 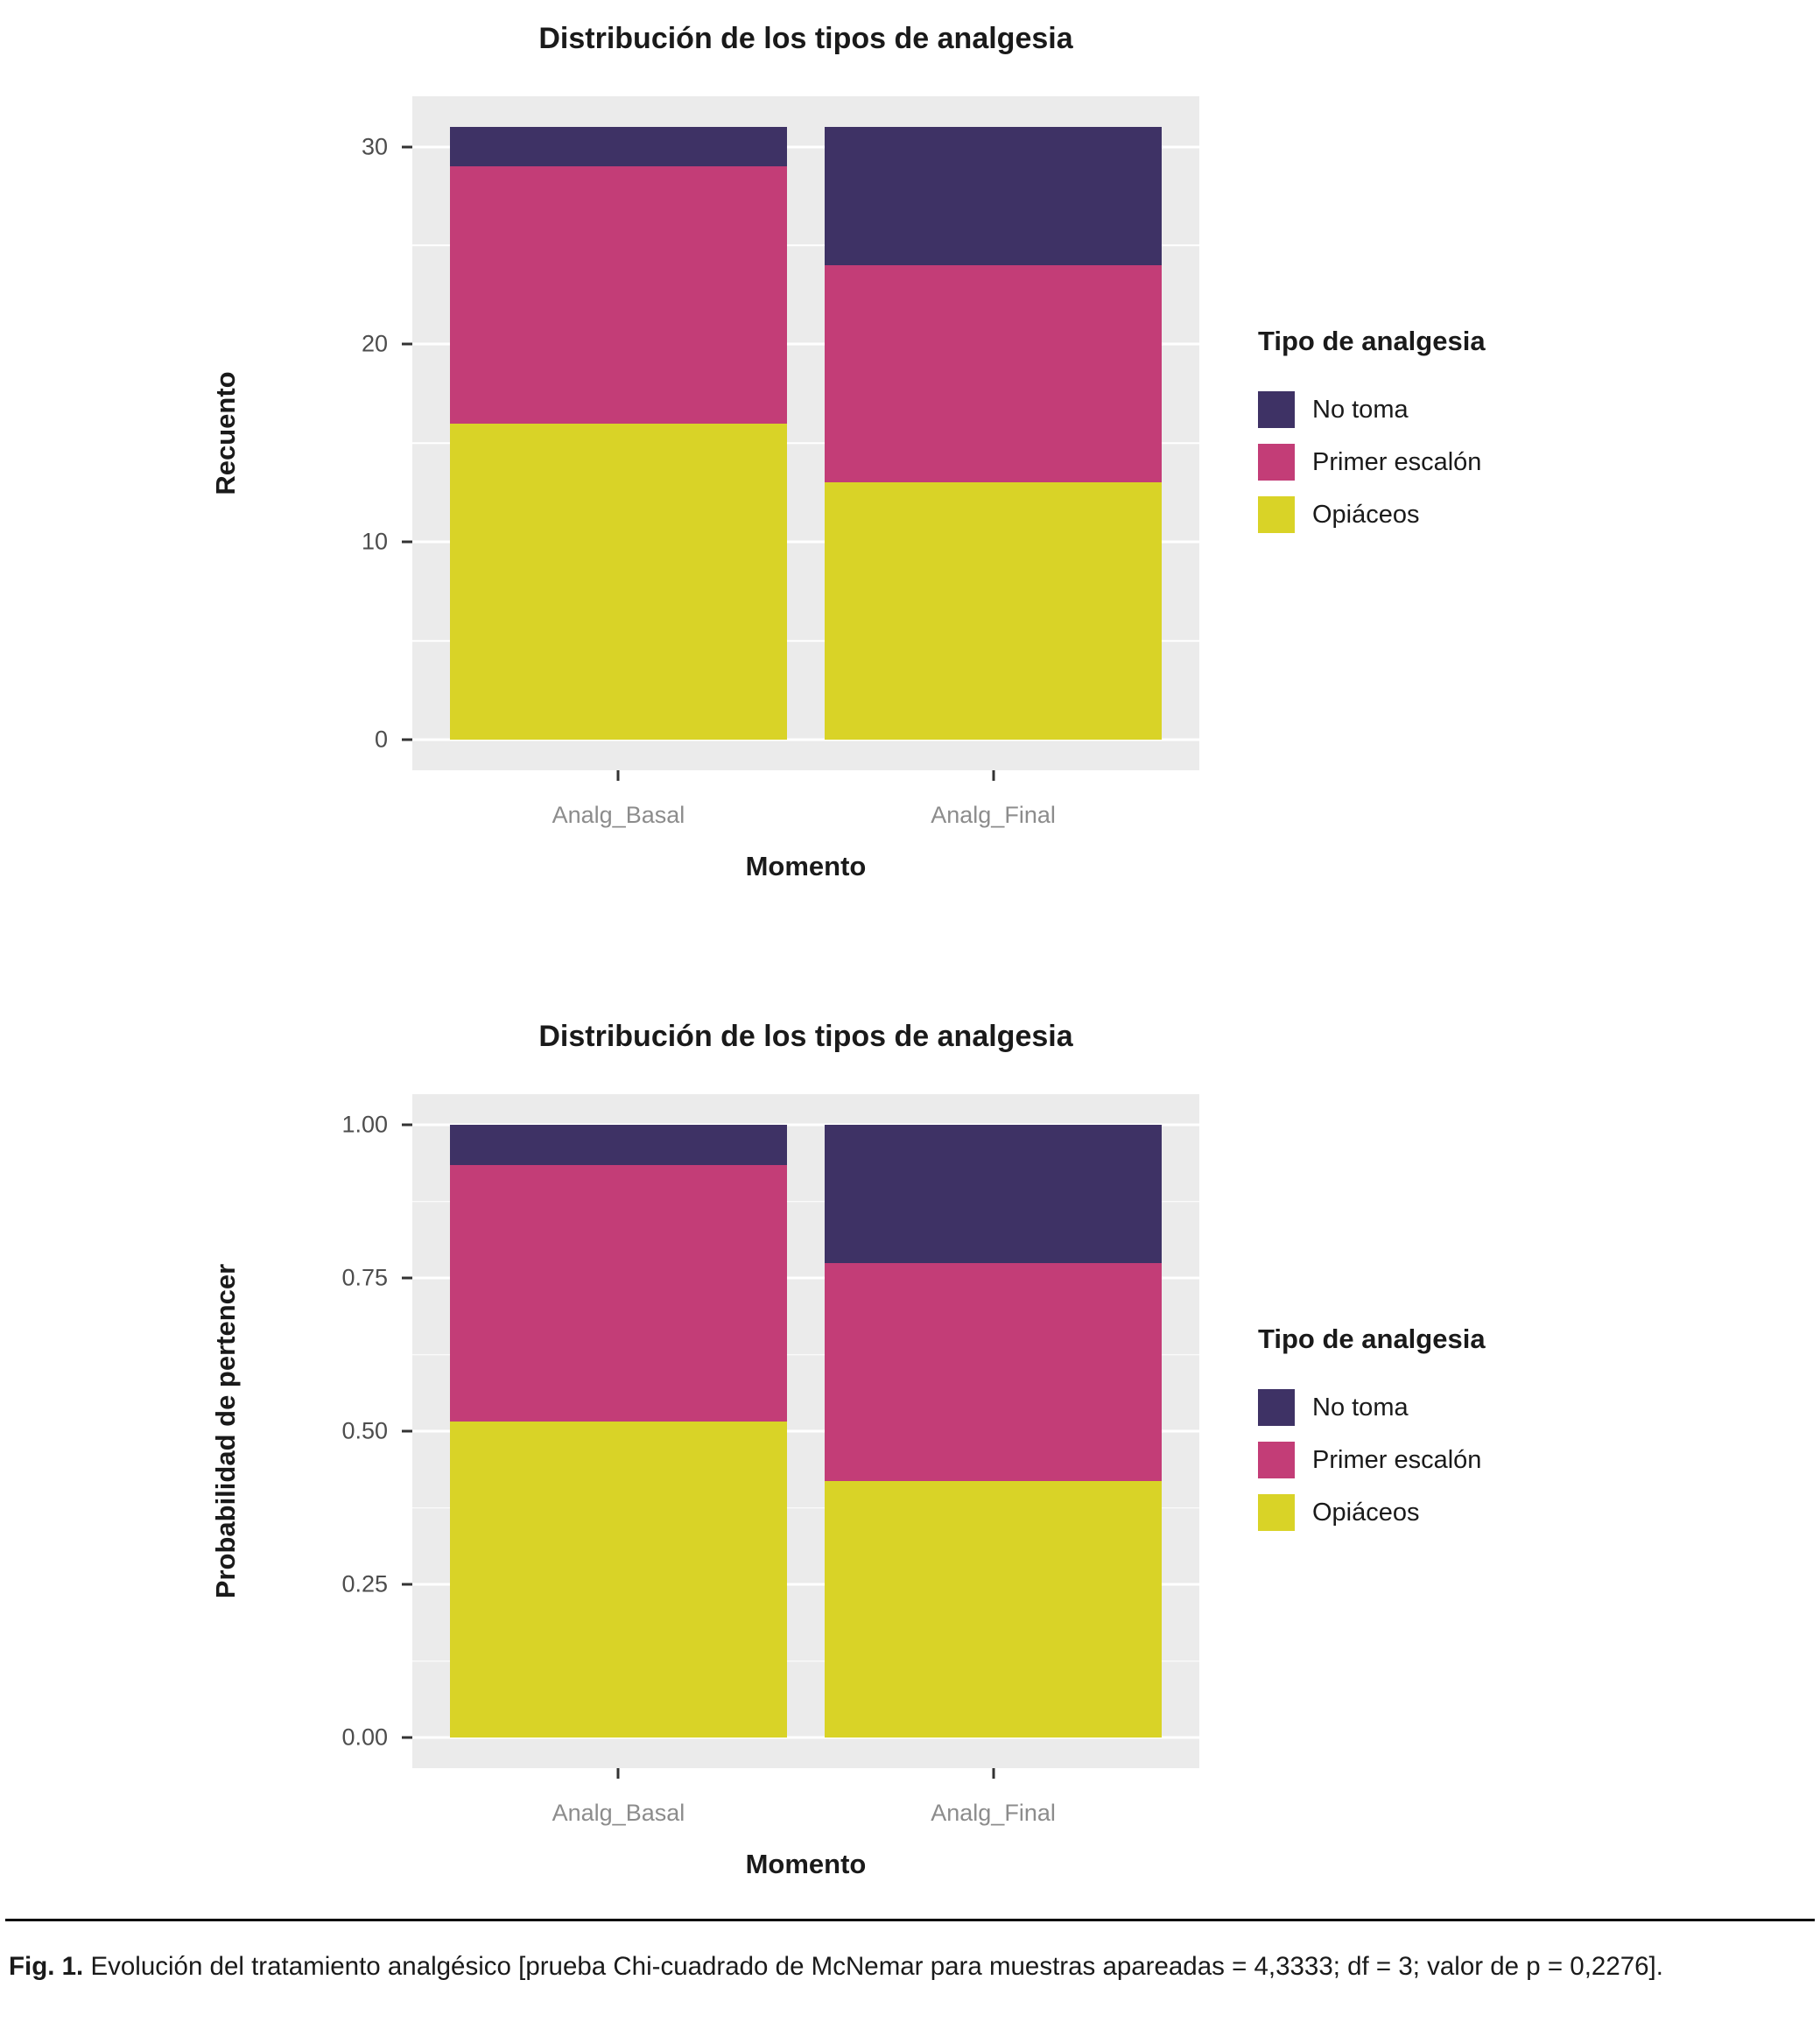 I want to click on y-tick-label: 30, so click(x=374, y=146).